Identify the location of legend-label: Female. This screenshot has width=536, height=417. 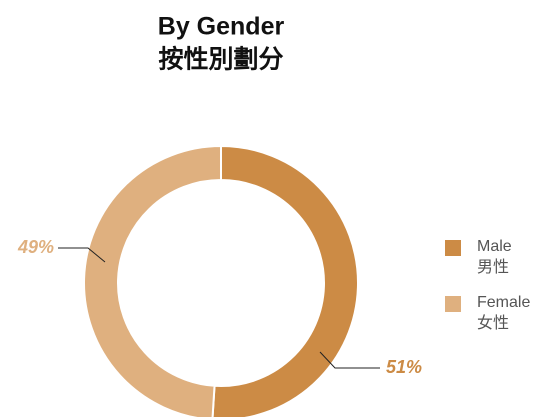
(503, 302).